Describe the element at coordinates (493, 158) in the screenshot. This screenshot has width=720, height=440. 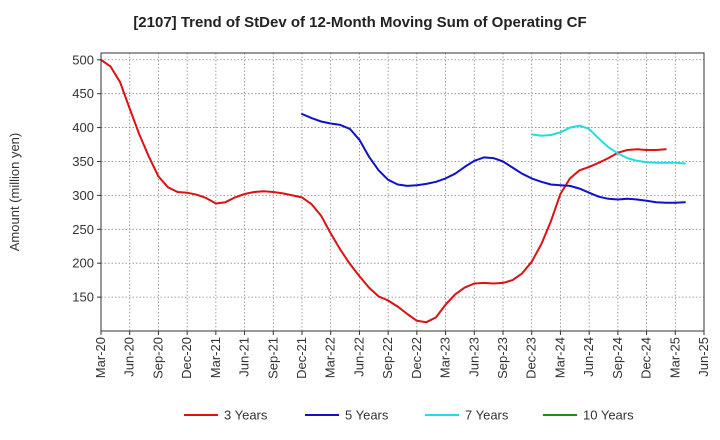
I see `series-line-5-years` at that location.